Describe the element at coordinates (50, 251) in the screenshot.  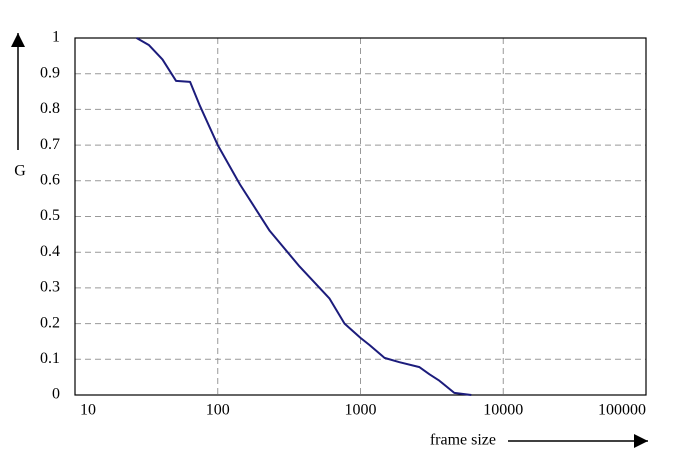
I see `y-tick-label: 0.4` at that location.